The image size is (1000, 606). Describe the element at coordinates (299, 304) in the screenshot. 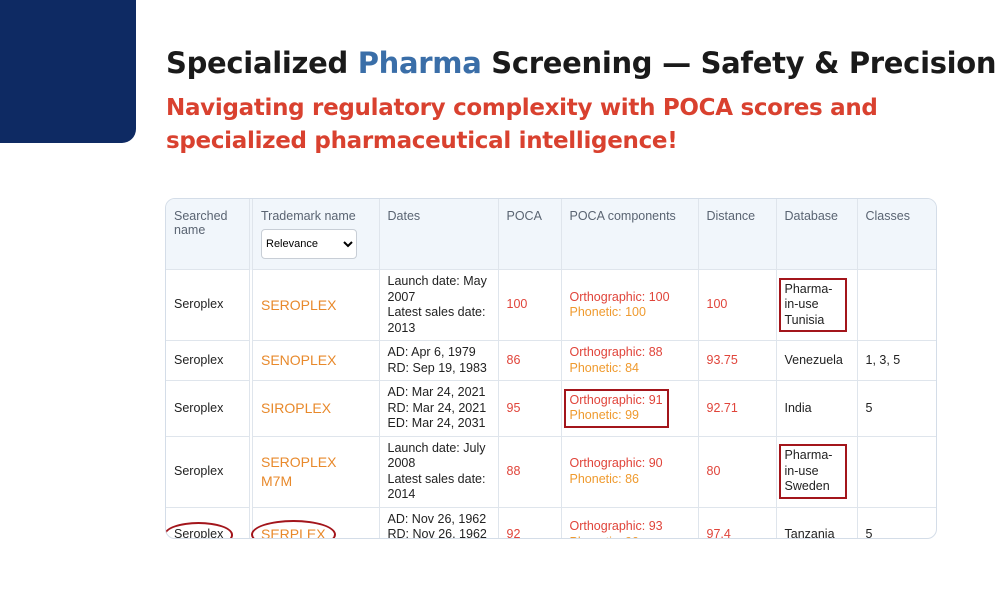

I see `trademark-name: SEROPLEX` at that location.